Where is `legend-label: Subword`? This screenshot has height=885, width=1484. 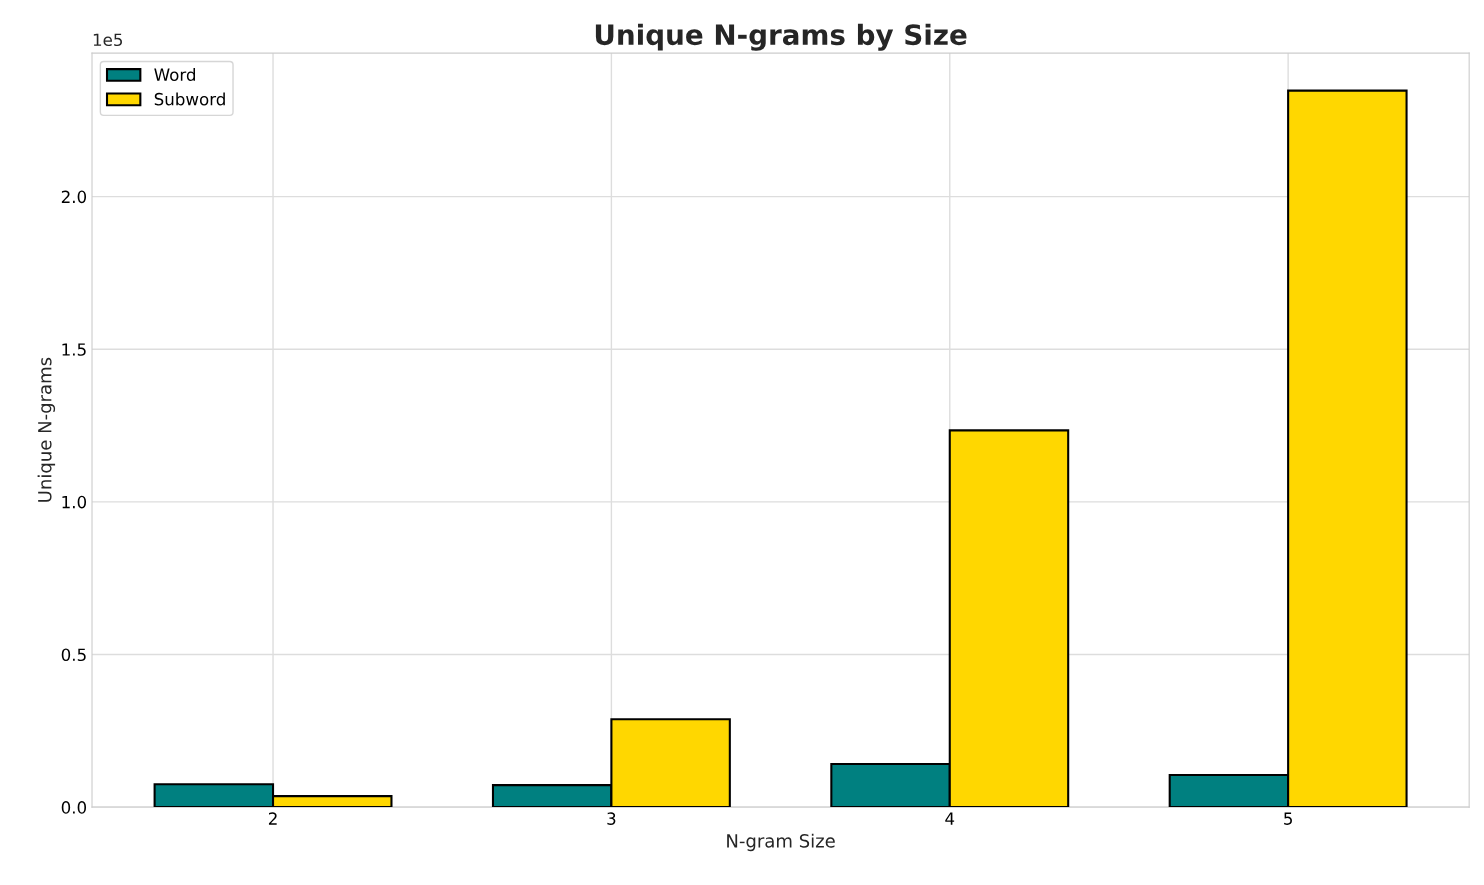 legend-label: Subword is located at coordinates (189, 99).